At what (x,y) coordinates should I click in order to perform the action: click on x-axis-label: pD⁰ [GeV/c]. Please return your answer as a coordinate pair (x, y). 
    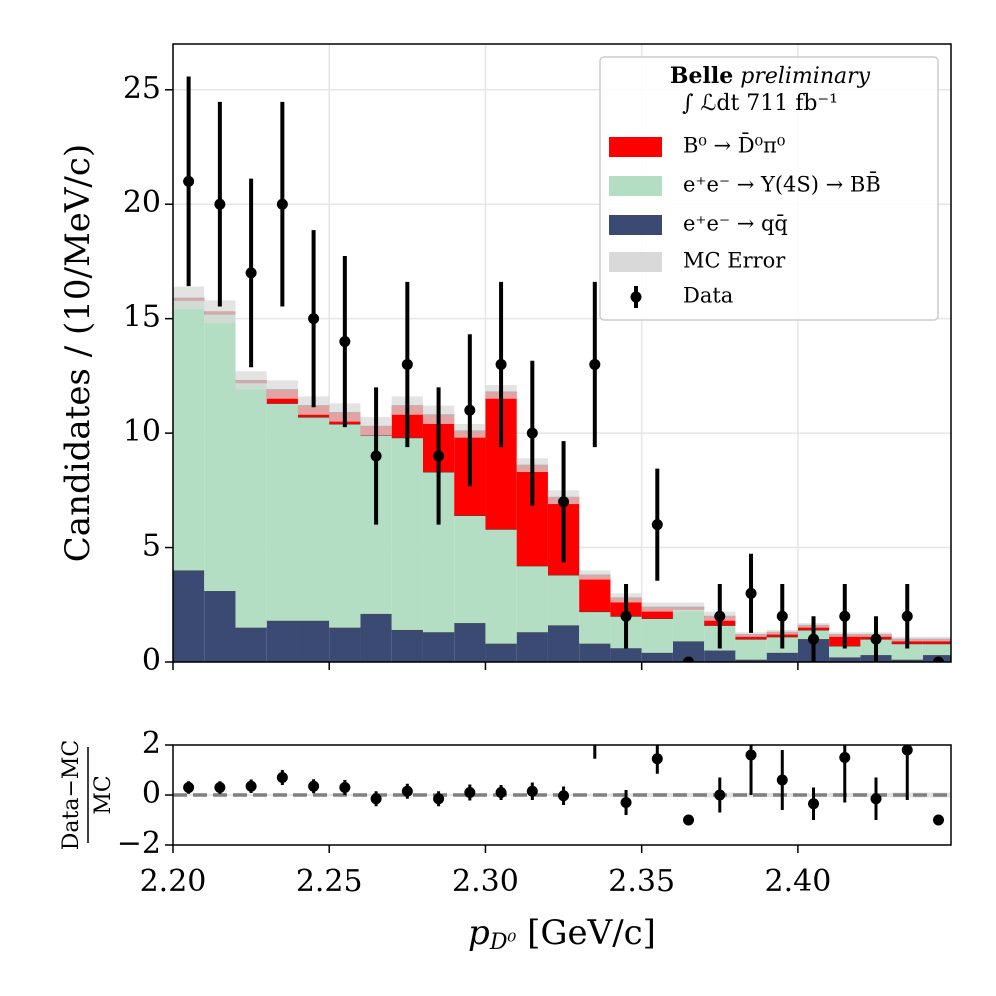
    Looking at the image, I should click on (562, 934).